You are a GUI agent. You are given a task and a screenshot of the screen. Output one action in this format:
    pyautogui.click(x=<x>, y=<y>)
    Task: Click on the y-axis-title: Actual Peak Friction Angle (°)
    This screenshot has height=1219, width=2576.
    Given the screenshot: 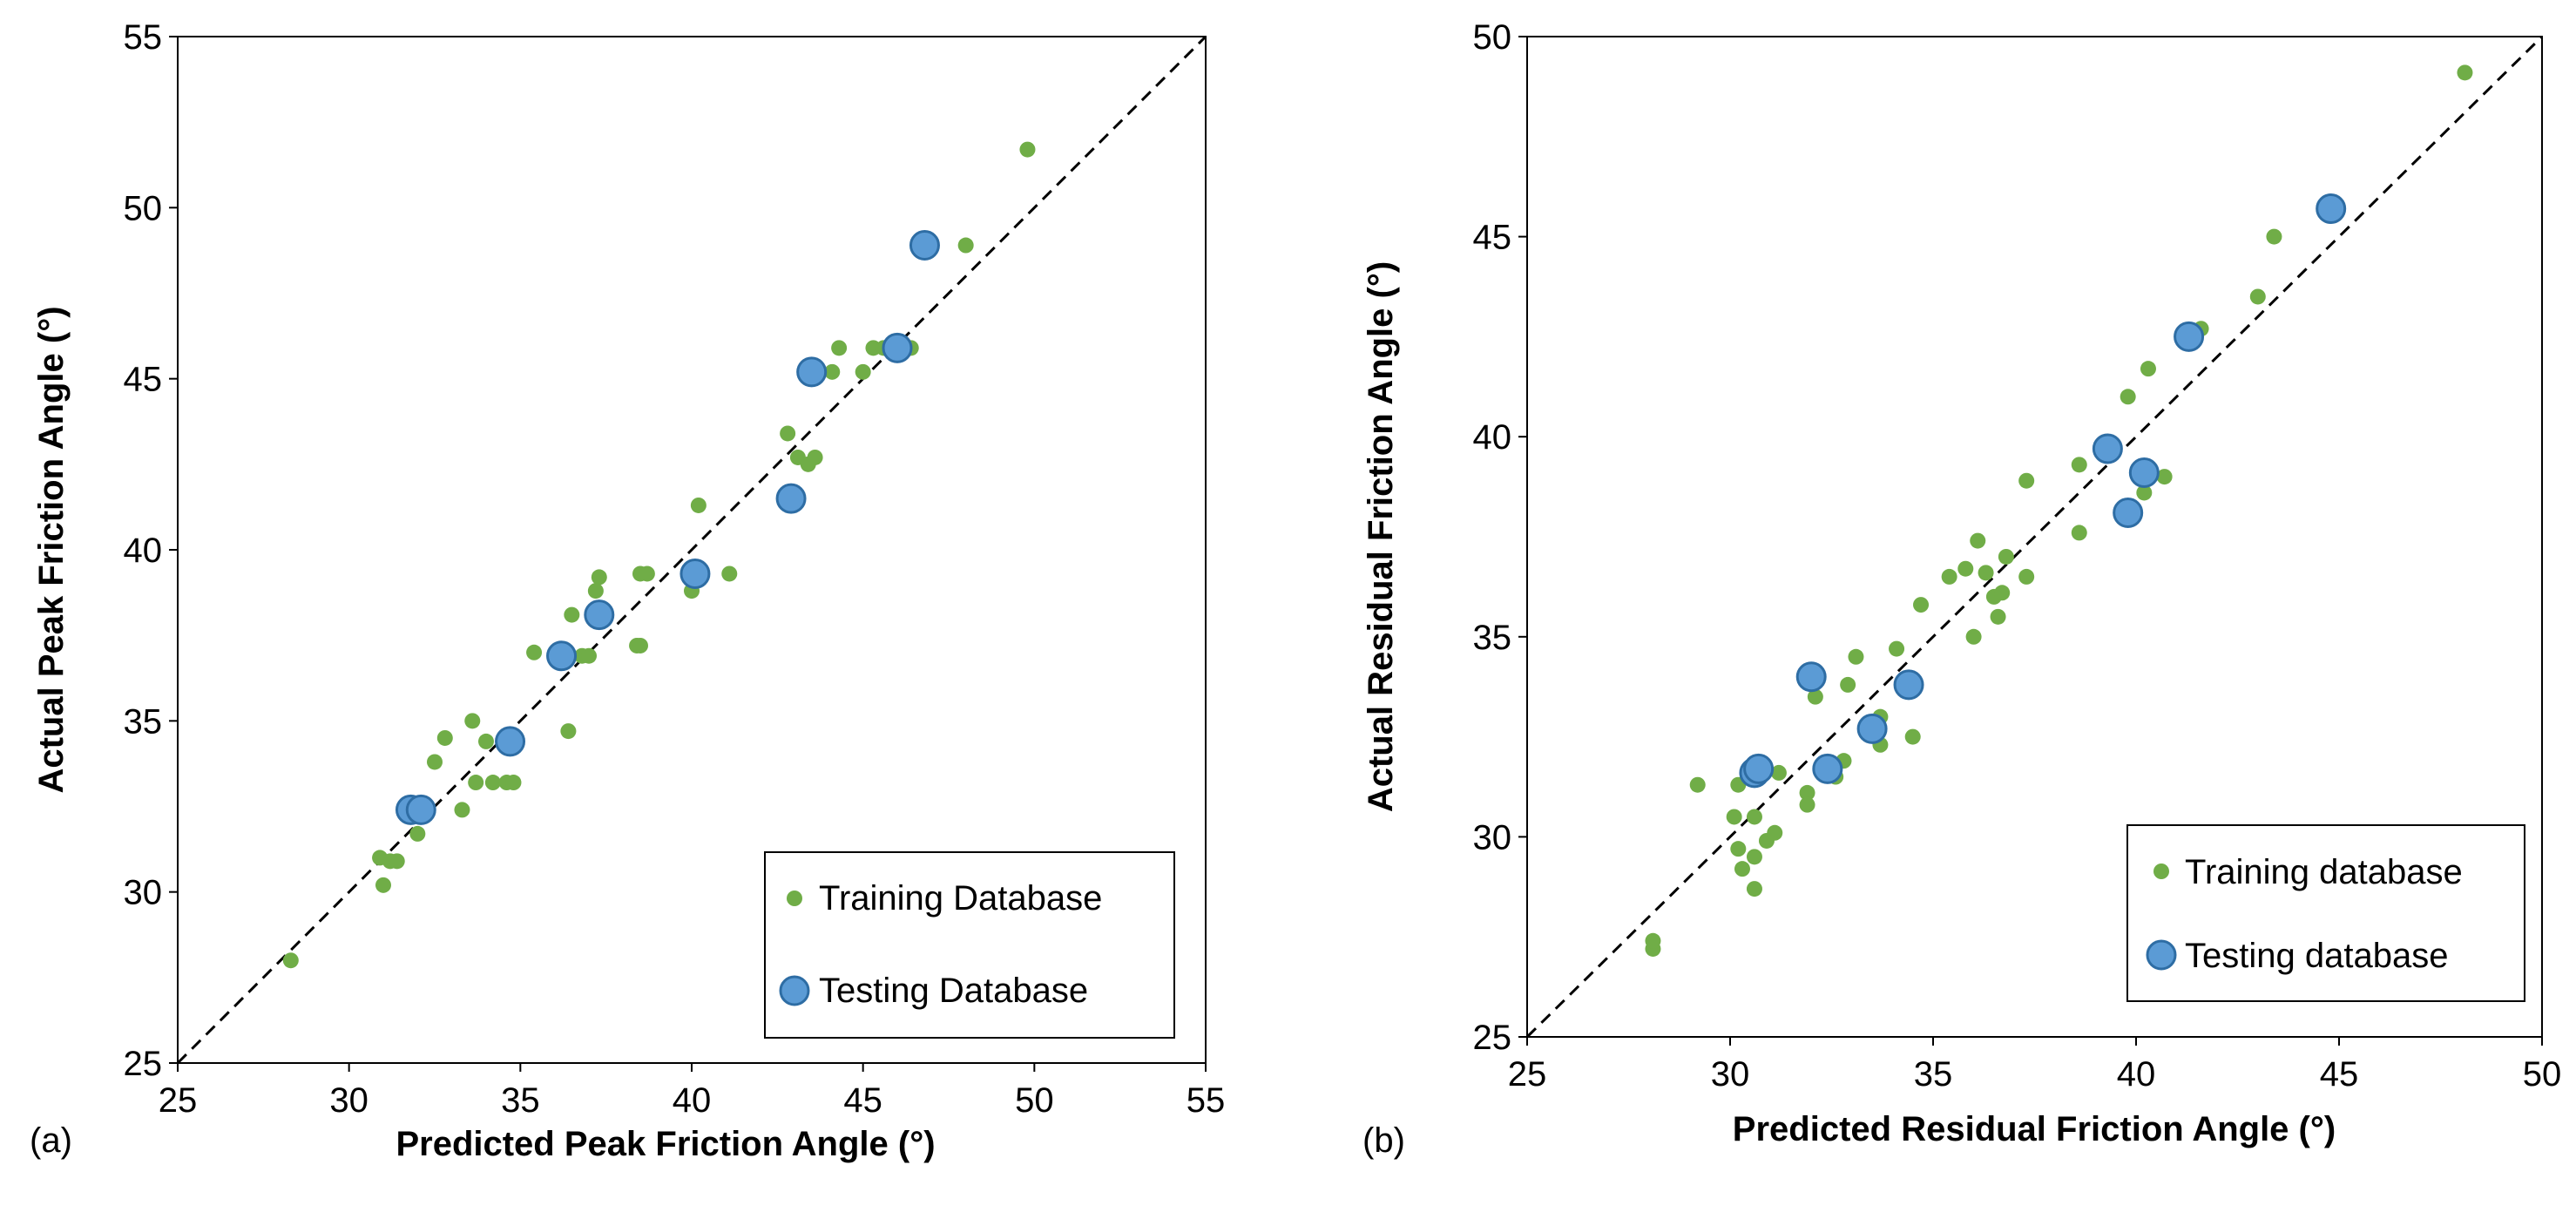 What is the action you would take?
    pyautogui.click(x=51, y=549)
    